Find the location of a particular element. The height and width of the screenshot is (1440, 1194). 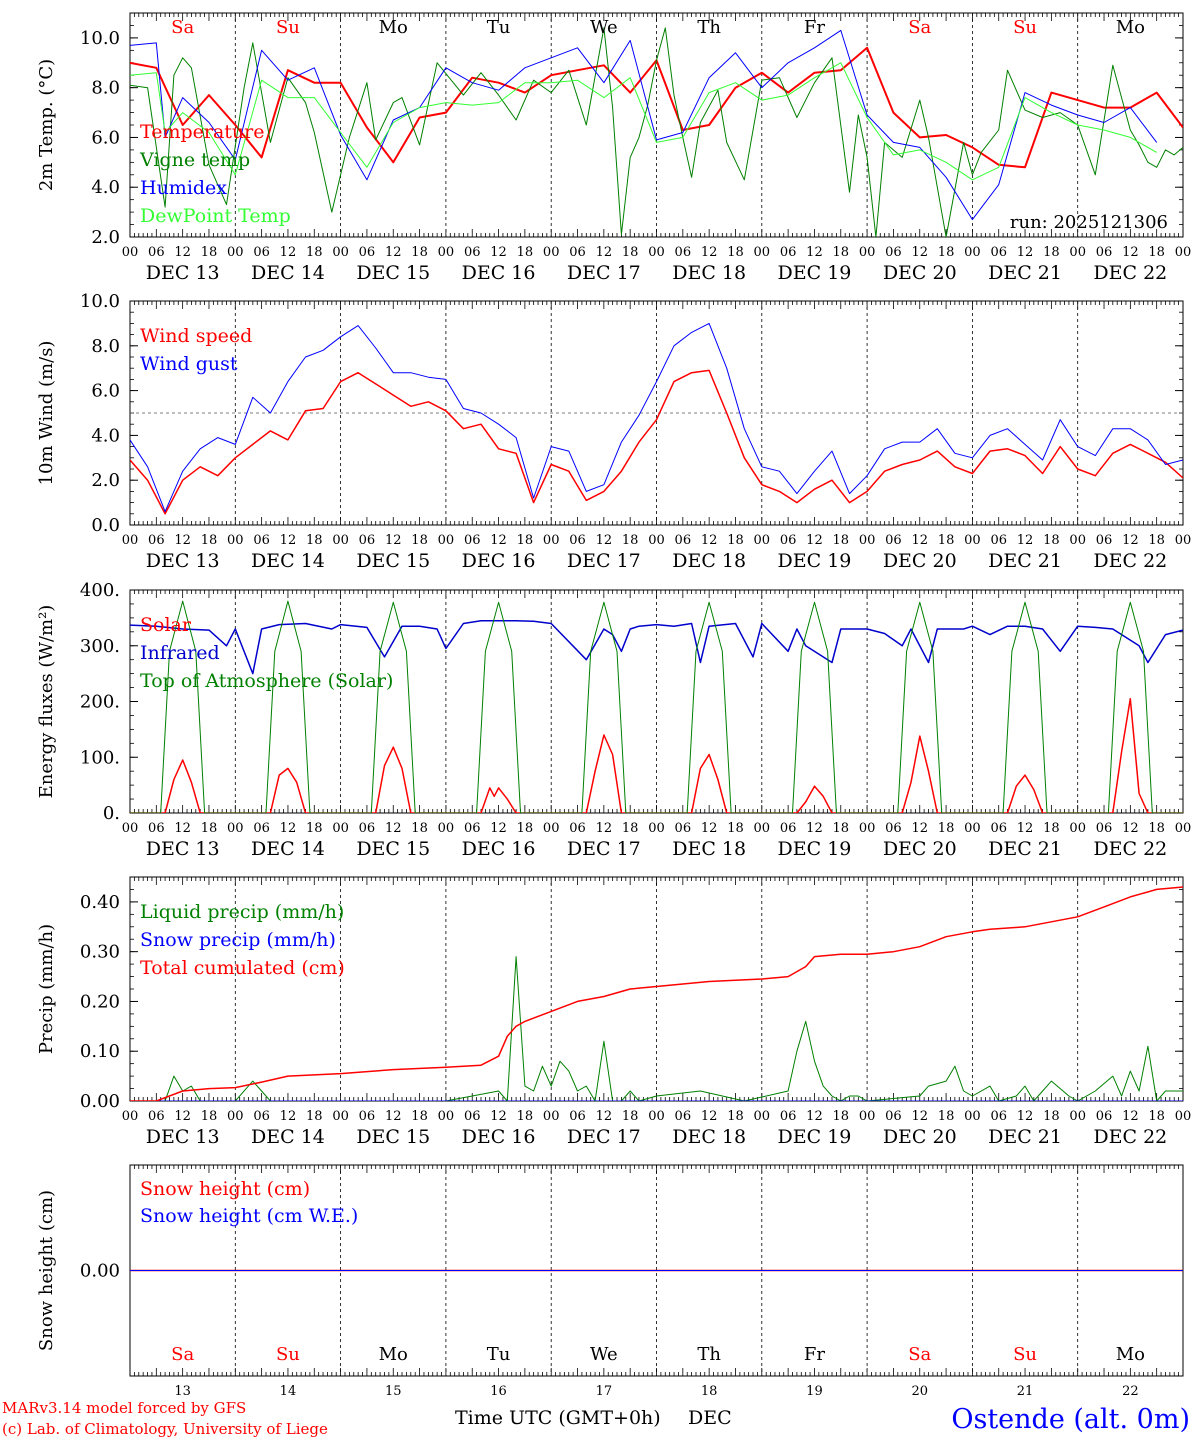

y-tick-label: 0.0 is located at coordinates (105, 525).